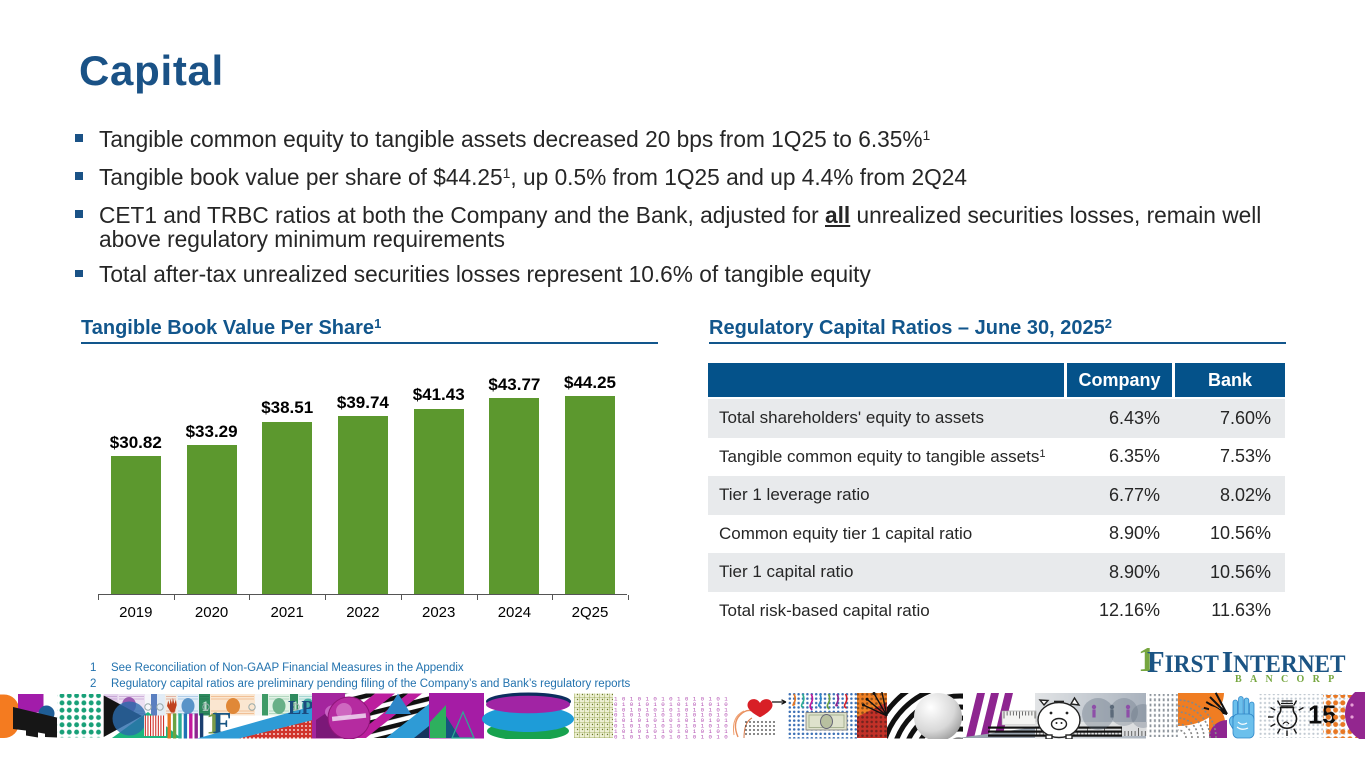  Describe the element at coordinates (301, 708) in the screenshot. I see `svg-text: LP` at that location.